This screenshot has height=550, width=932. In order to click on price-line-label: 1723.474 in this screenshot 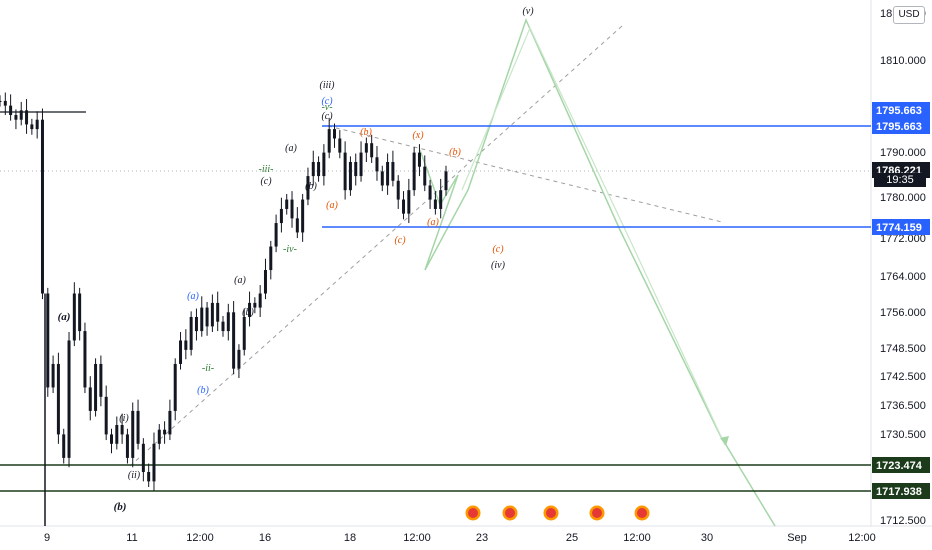, I will do `click(899, 466)`.